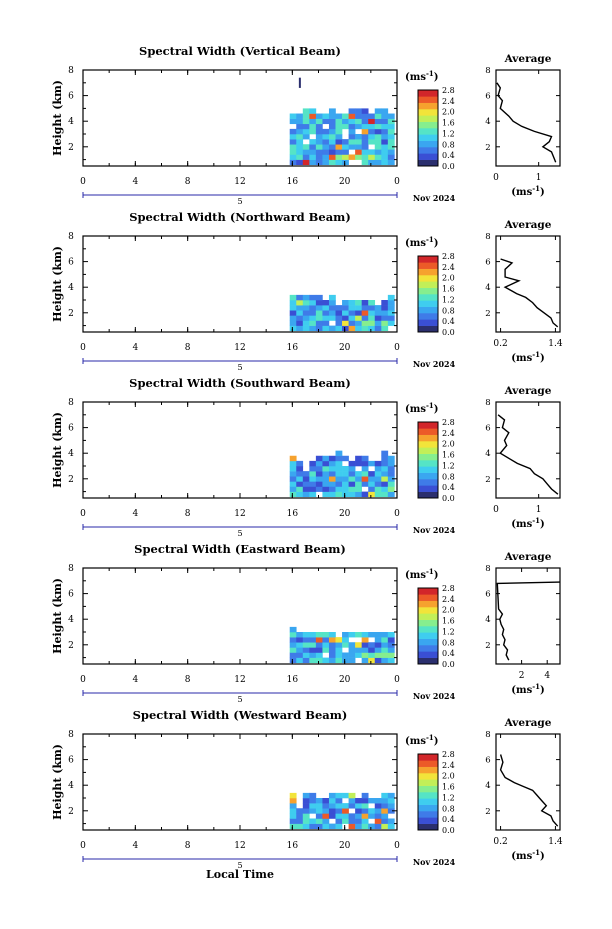  I want to click on colorbar-unit: (ms-1), so click(421, 242).